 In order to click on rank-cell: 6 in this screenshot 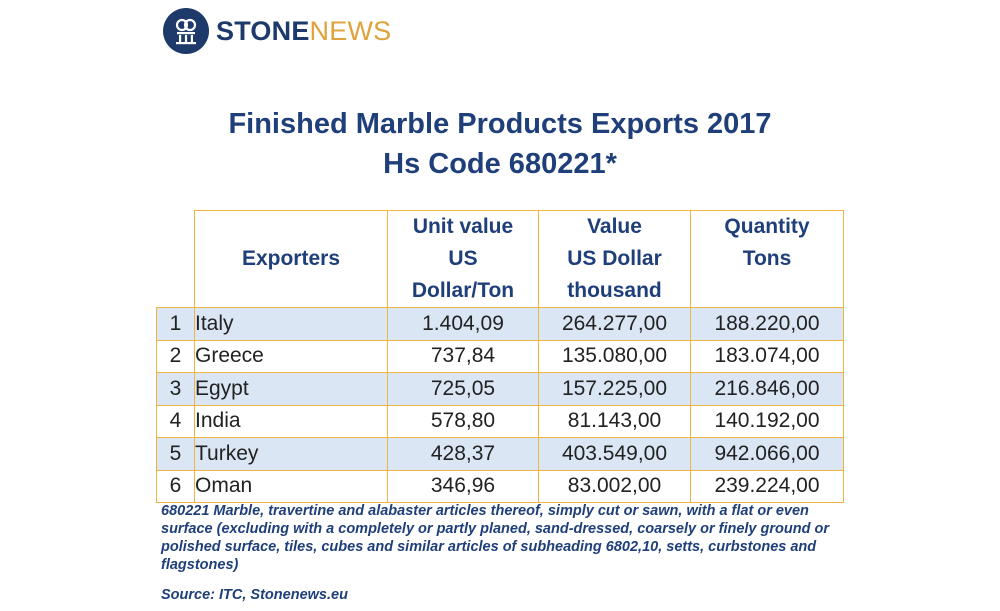, I will do `click(175, 486)`.